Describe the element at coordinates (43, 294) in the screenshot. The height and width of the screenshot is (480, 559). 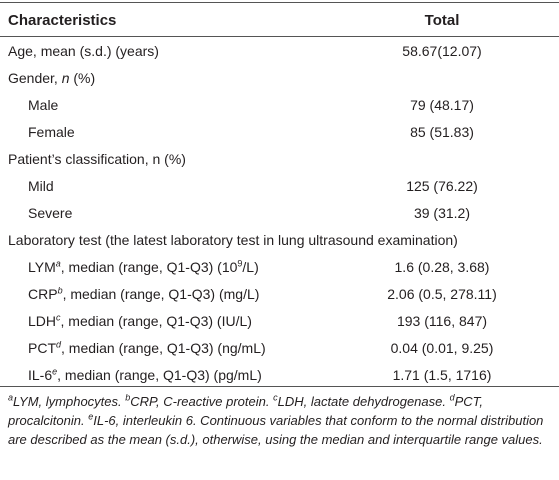
I see `text-segment: CRP` at that location.